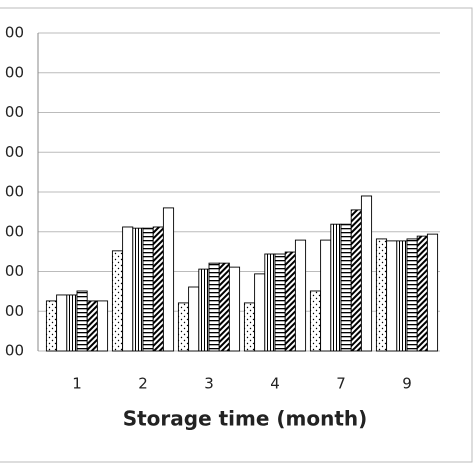 Image resolution: width=474 pixels, height=474 pixels. Describe the element at coordinates (407, 384) in the screenshot. I see `x-tick-label: 9` at that location.